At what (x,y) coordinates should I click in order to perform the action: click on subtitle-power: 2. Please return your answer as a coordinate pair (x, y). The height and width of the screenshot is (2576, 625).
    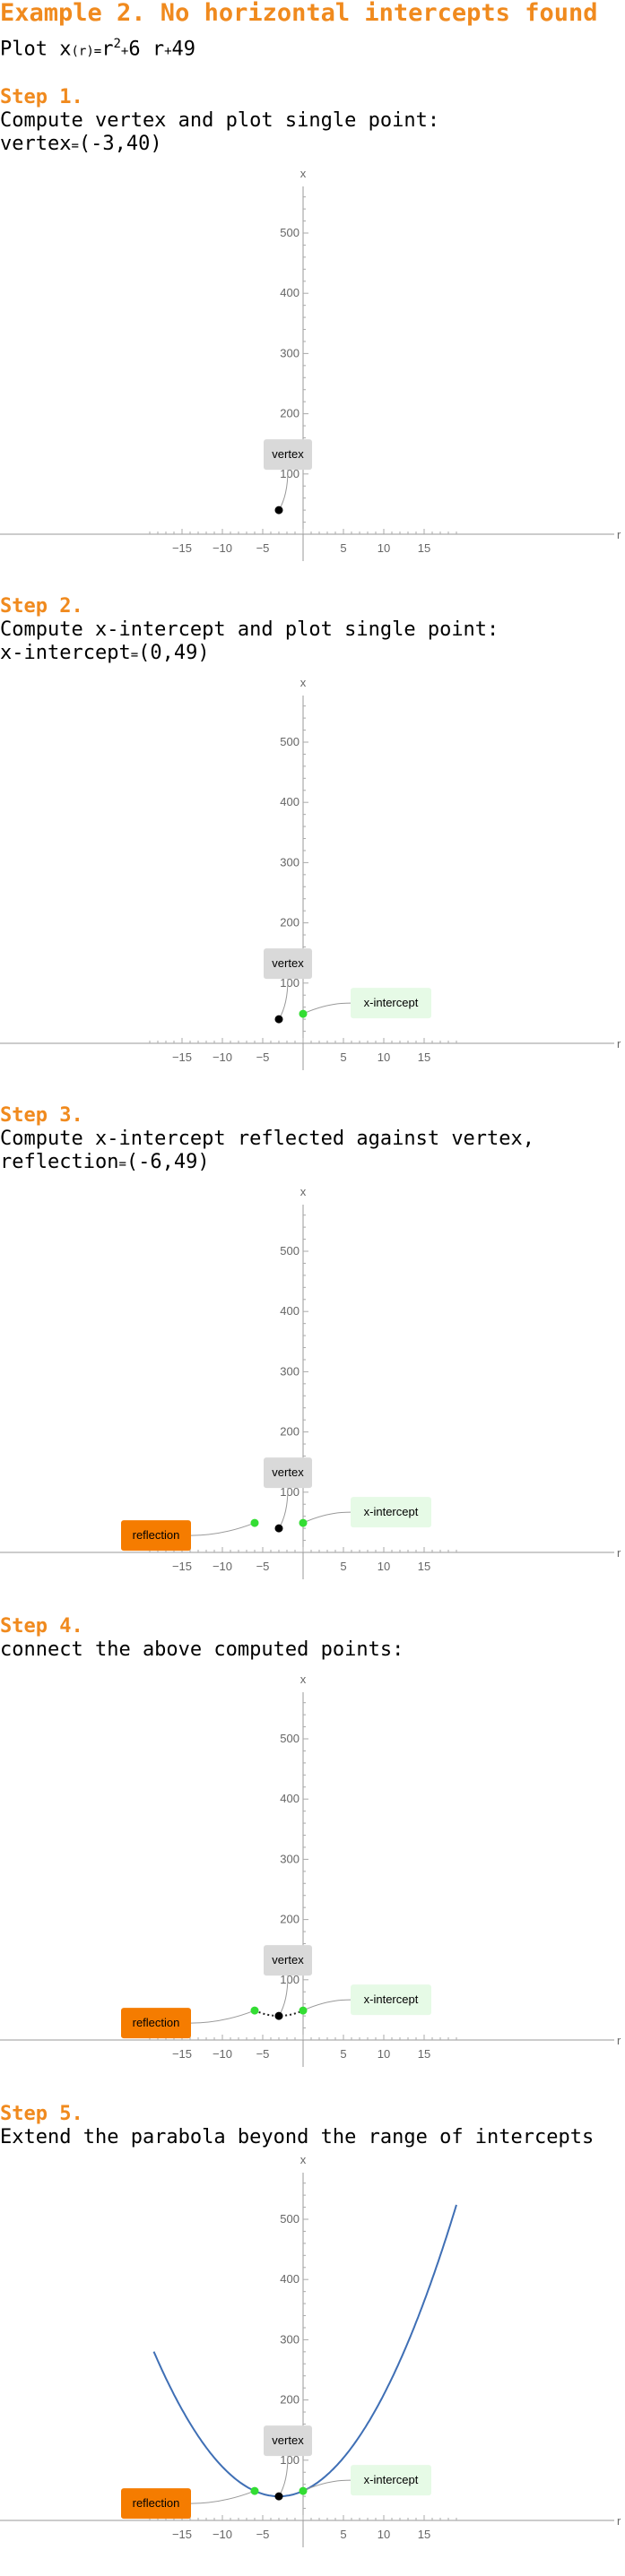
    Looking at the image, I should click on (117, 44).